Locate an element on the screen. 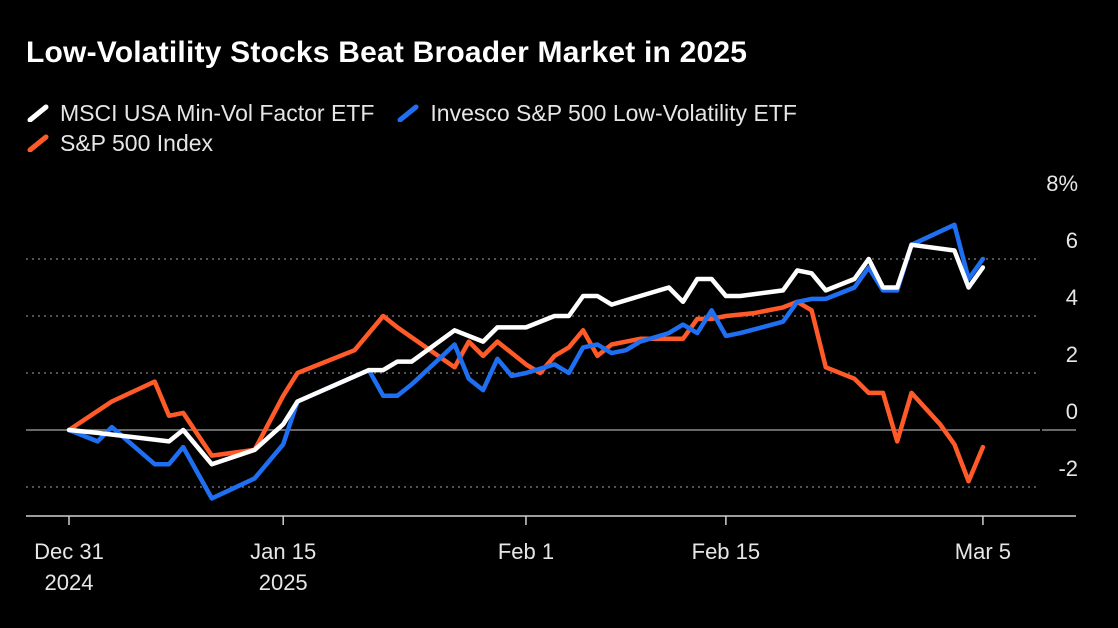 The width and height of the screenshot is (1118, 628). legend-row-2: S&P 500 Index is located at coordinates (556, 143).